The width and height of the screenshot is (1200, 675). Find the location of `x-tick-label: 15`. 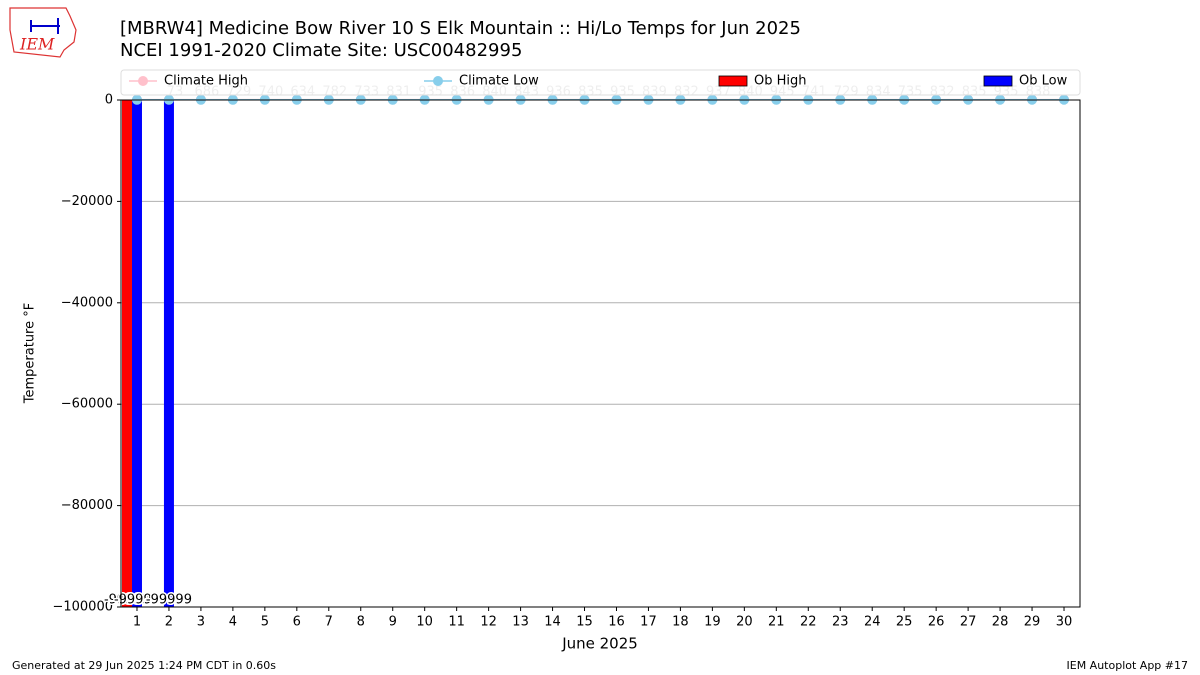

x-tick-label: 15 is located at coordinates (584, 622).